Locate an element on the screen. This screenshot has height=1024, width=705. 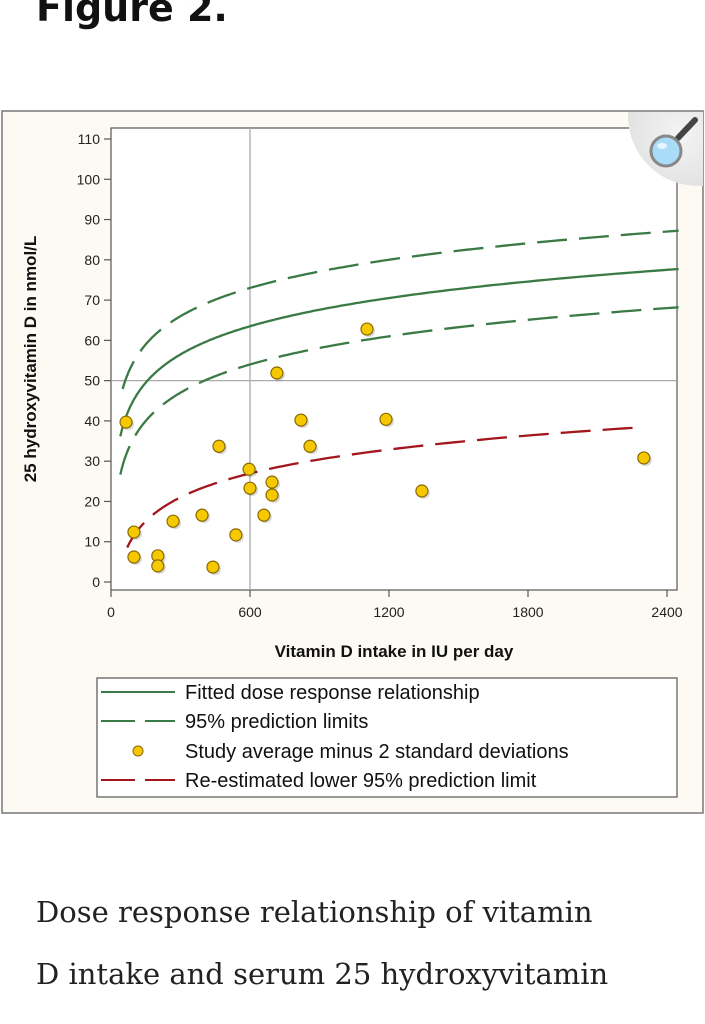
x-tick-label: 1200 is located at coordinates (388, 612).